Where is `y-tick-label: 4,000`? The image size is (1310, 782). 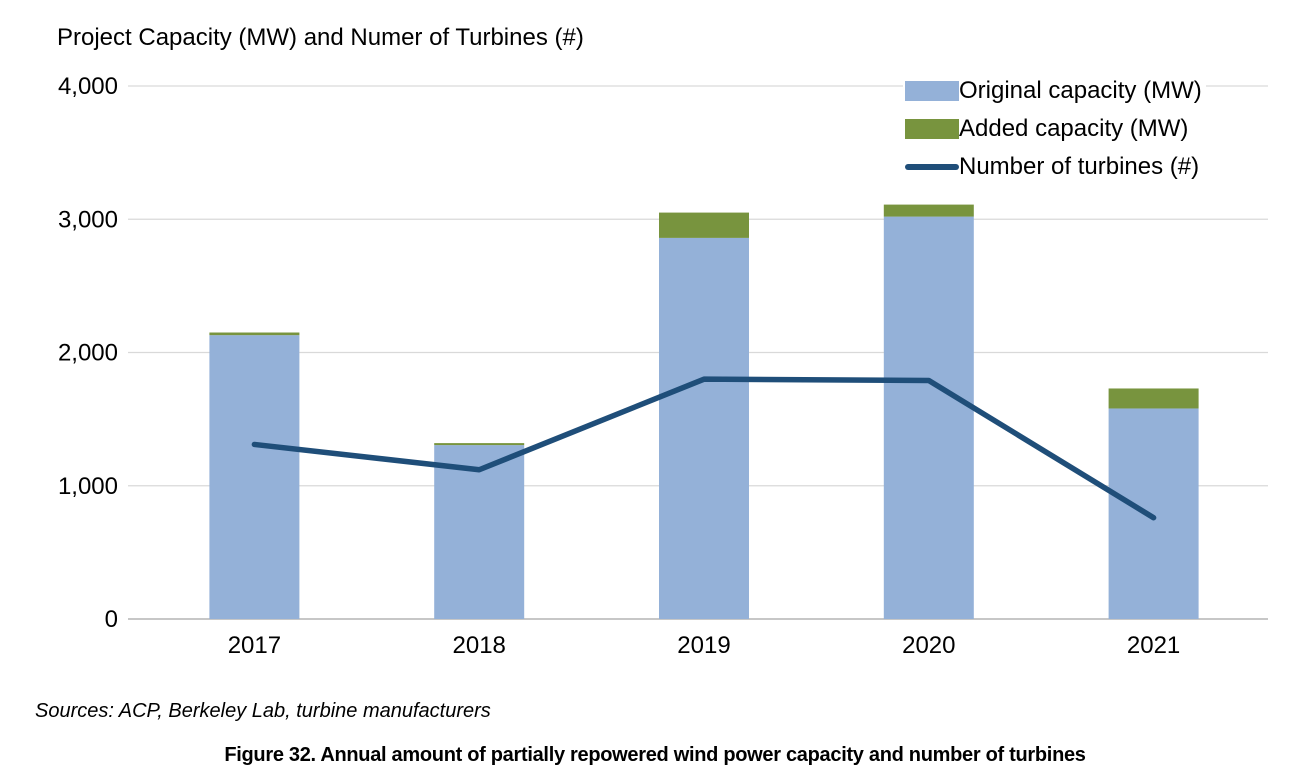 y-tick-label: 4,000 is located at coordinates (88, 86).